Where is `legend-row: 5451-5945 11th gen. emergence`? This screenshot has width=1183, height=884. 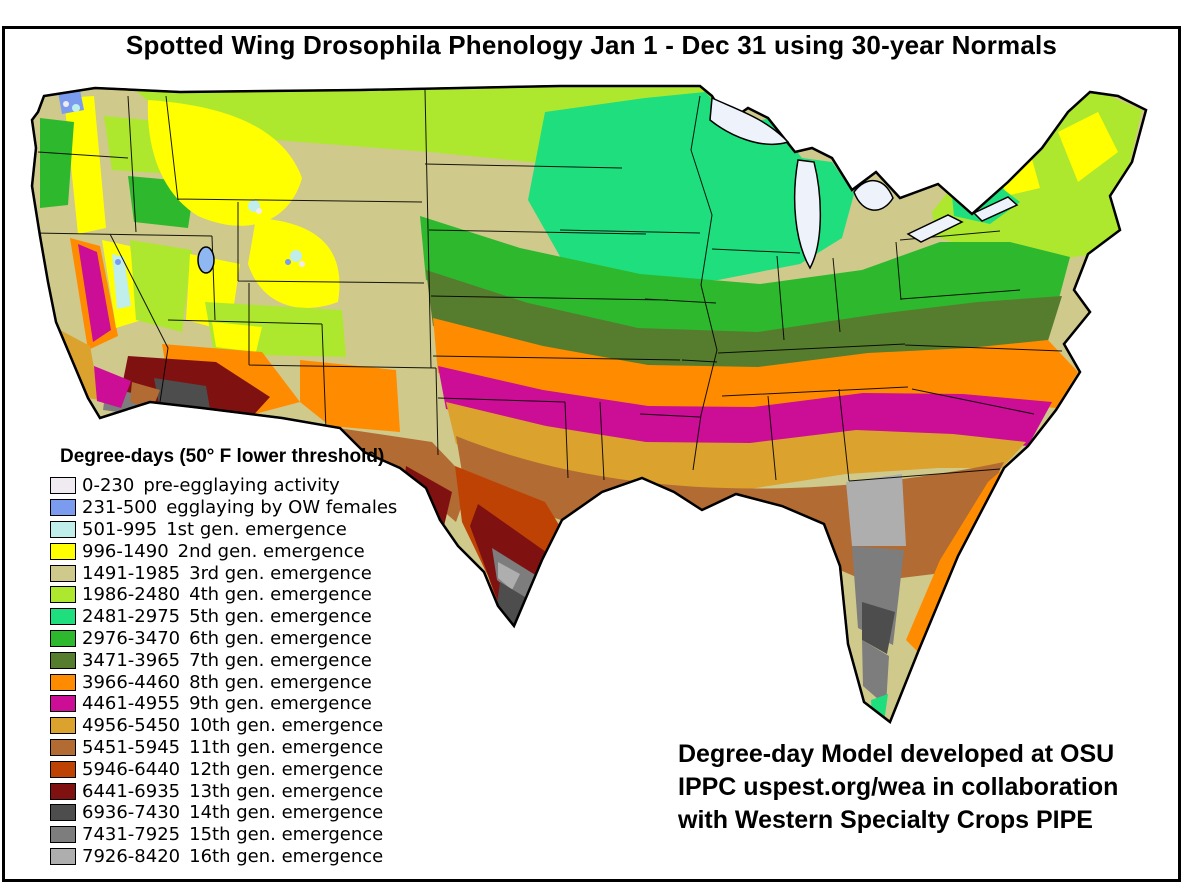 legend-row: 5451-5945 11th gen. emergence is located at coordinates (223, 748).